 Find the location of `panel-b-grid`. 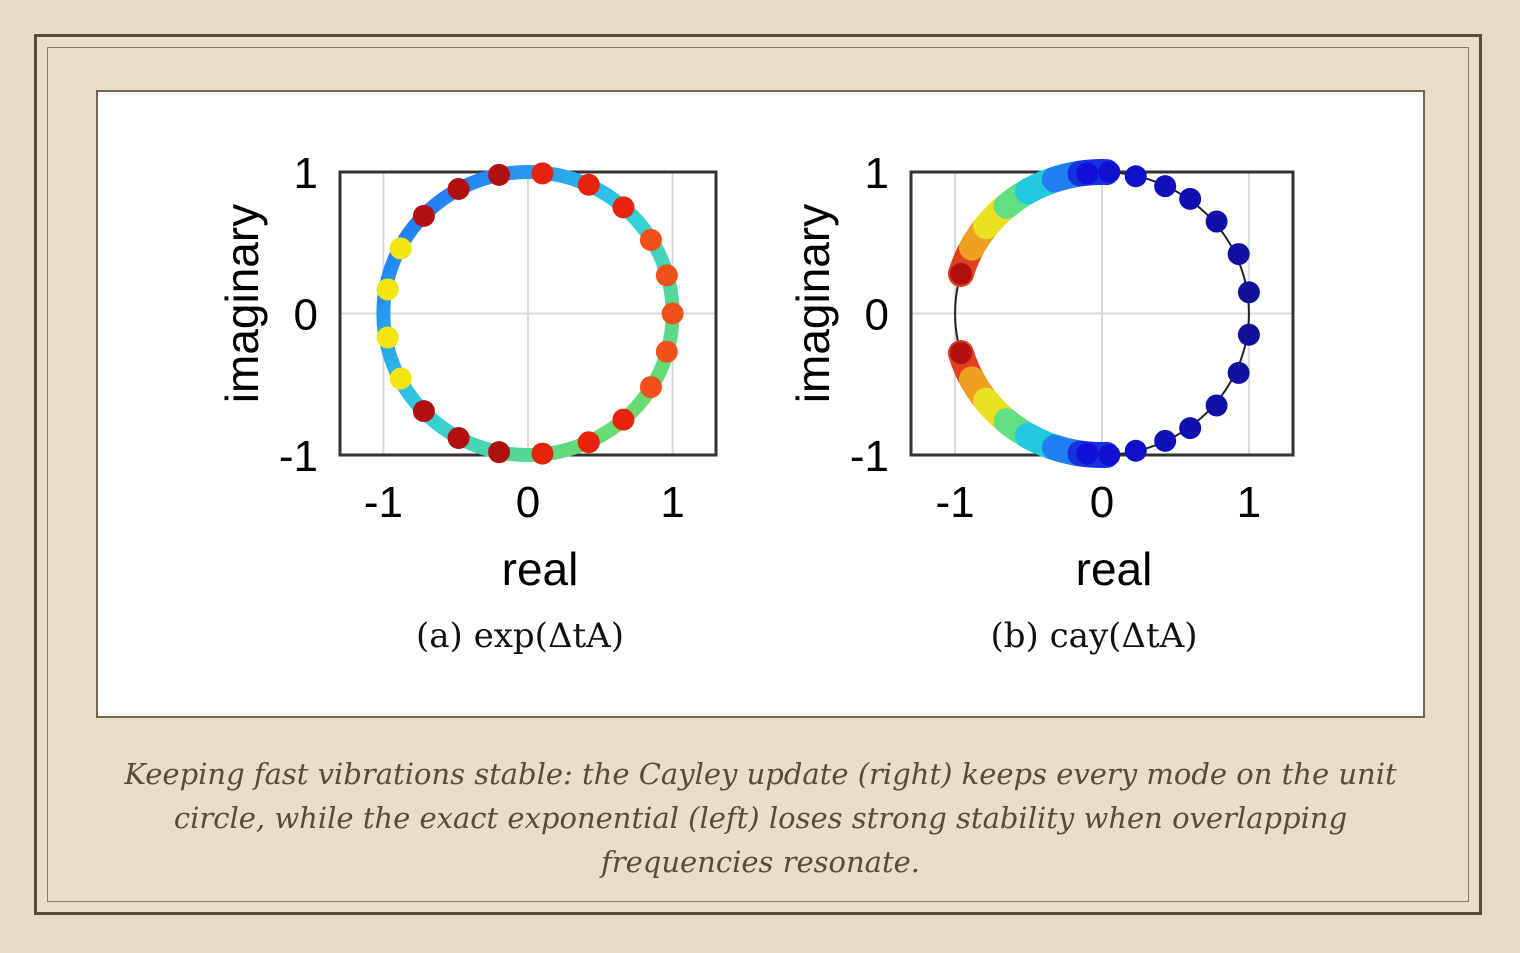

panel-b-grid is located at coordinates (1102, 313).